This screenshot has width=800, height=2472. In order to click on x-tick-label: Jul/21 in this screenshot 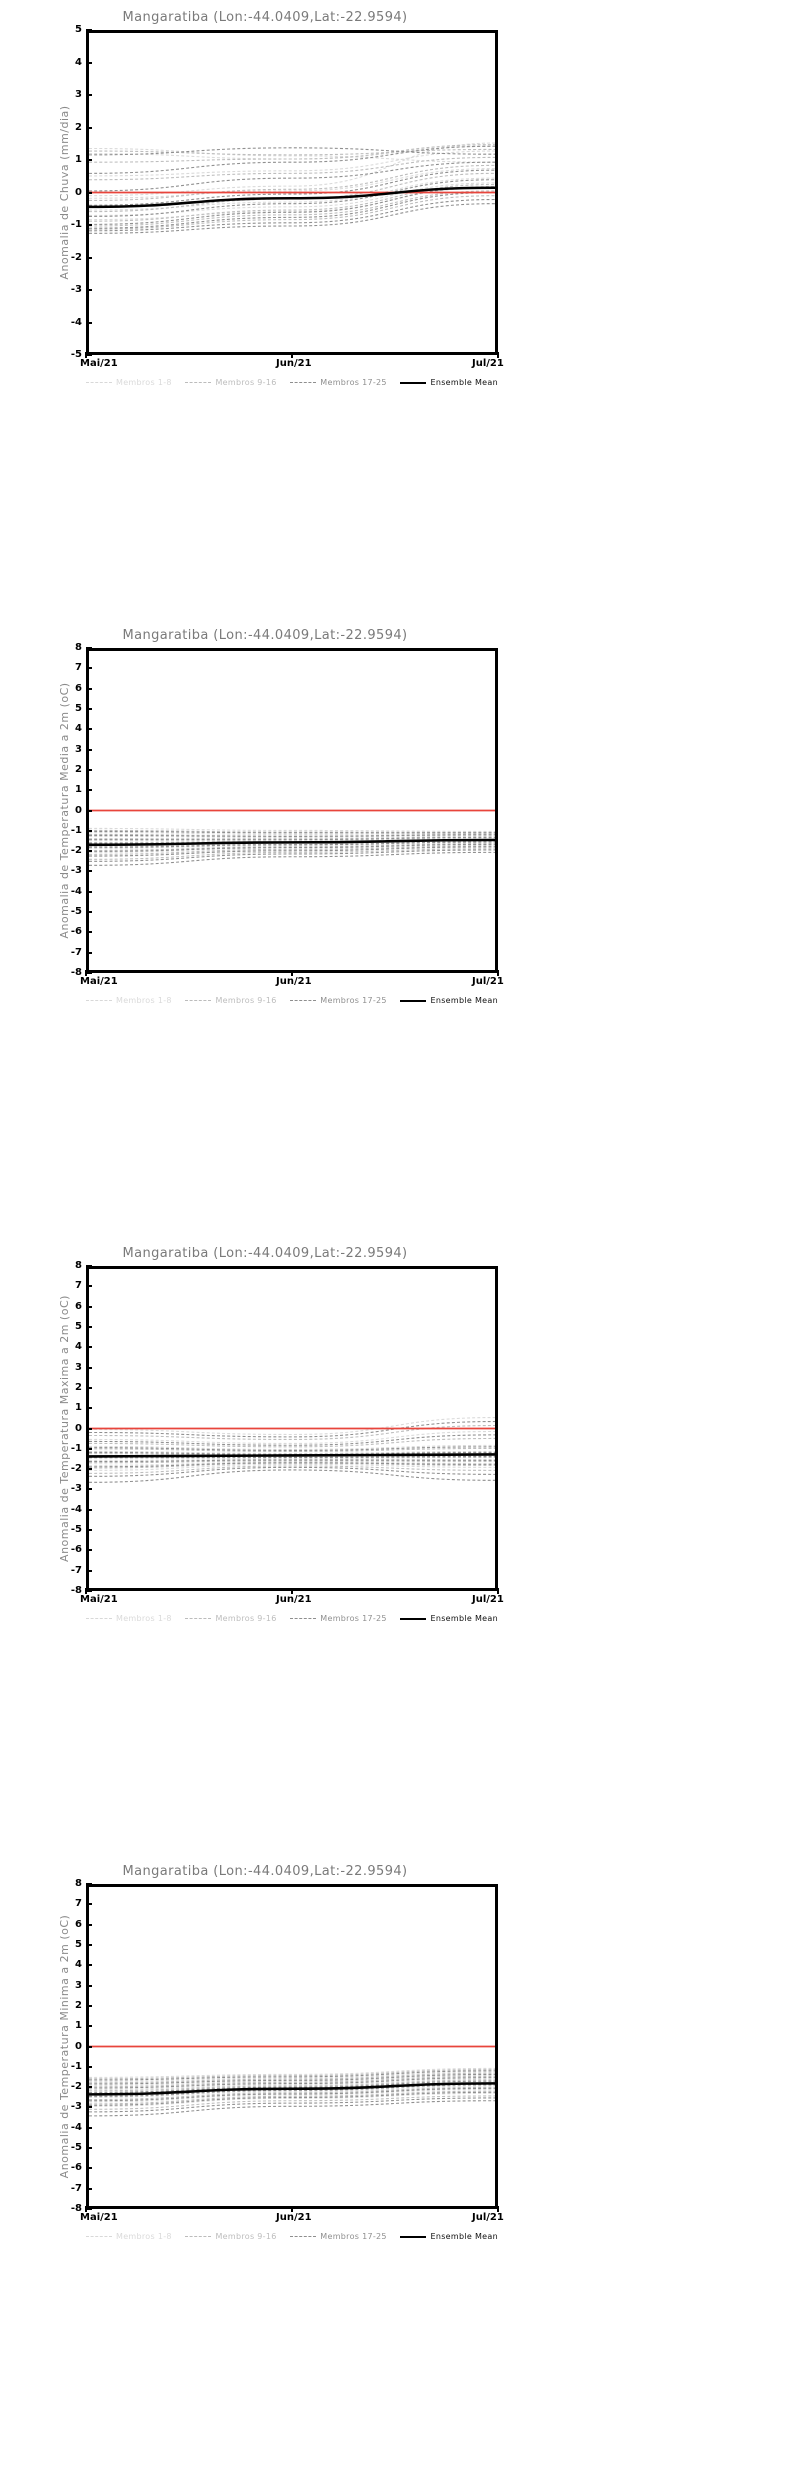, I will do `click(488, 363)`.